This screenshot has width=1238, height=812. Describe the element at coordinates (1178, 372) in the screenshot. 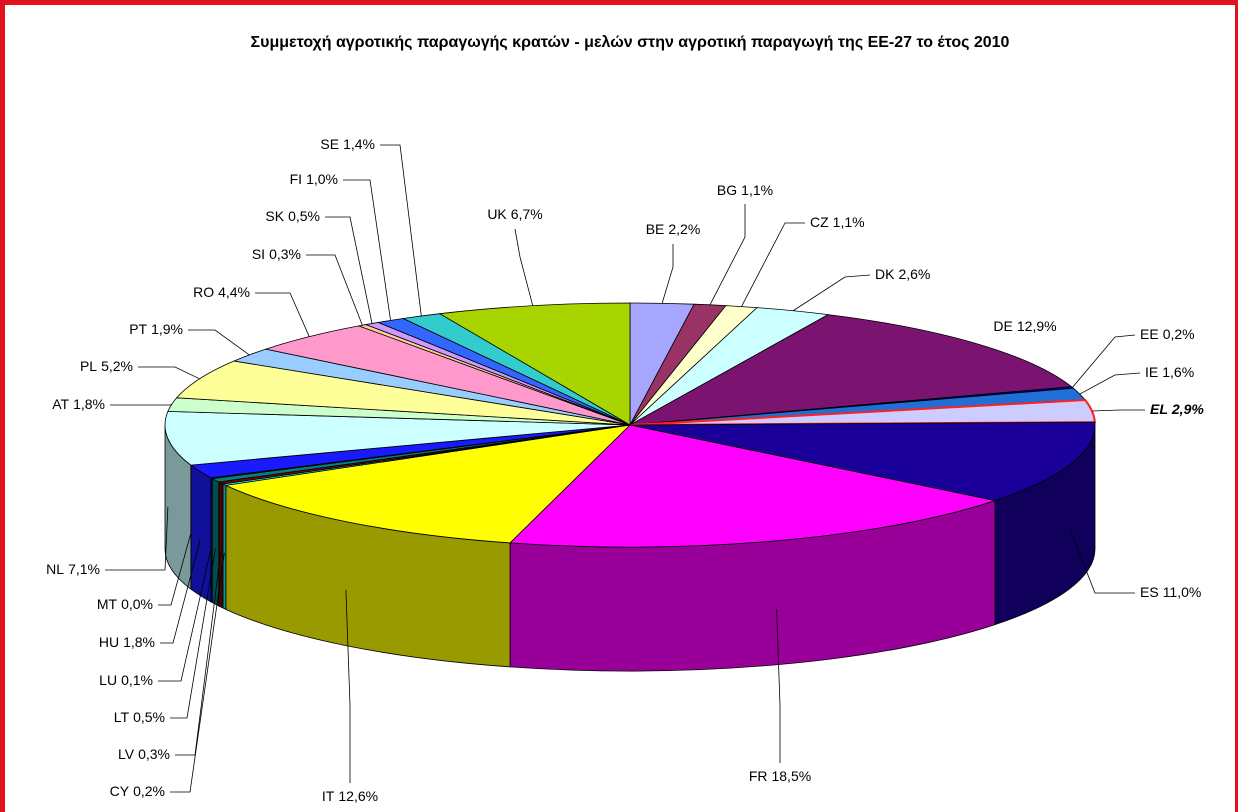

I see `slice-value-label: 1,6%` at that location.